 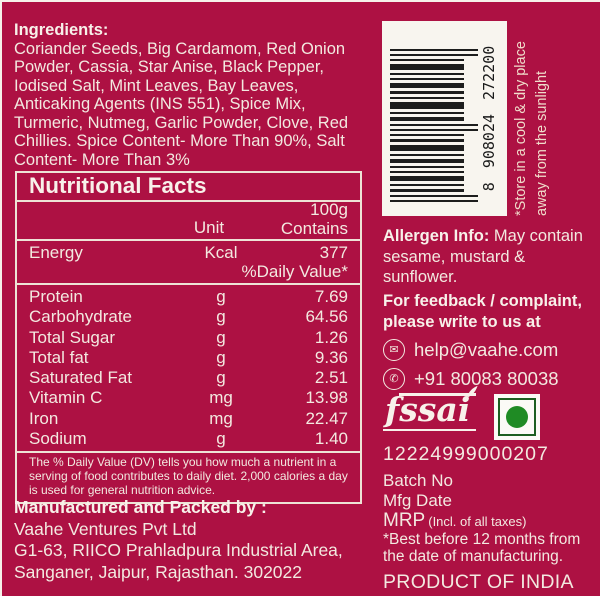 I want to click on amount-column-header: 100g Contains, so click(x=314, y=219).